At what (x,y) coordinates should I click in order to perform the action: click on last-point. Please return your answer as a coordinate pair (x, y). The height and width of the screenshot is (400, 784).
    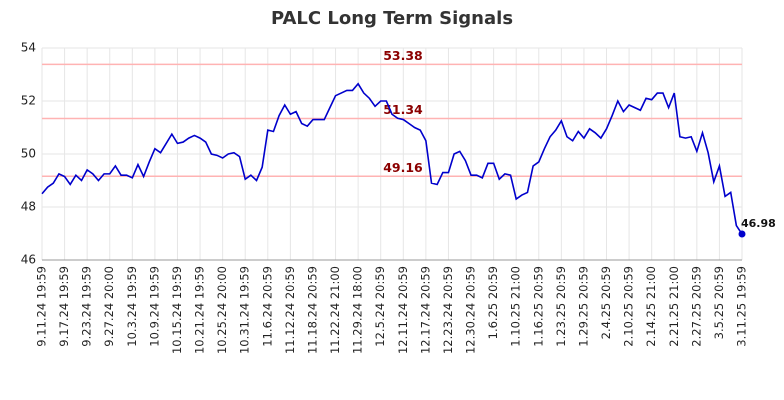
    Looking at the image, I should click on (742, 234).